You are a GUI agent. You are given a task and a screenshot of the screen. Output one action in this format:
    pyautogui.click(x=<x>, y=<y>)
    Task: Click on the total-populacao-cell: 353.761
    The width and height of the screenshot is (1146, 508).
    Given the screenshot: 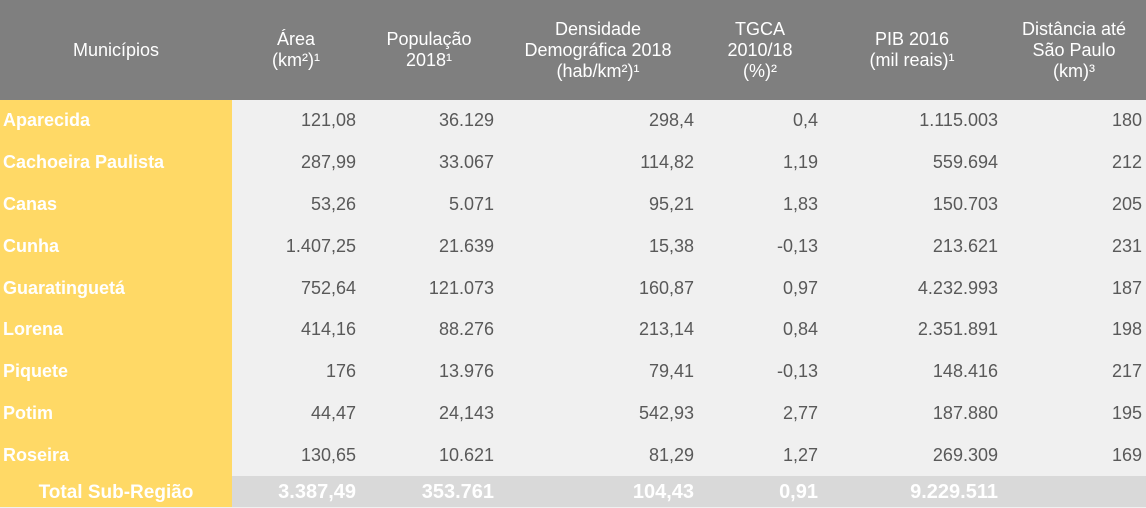 What is the action you would take?
    pyautogui.click(x=429, y=492)
    